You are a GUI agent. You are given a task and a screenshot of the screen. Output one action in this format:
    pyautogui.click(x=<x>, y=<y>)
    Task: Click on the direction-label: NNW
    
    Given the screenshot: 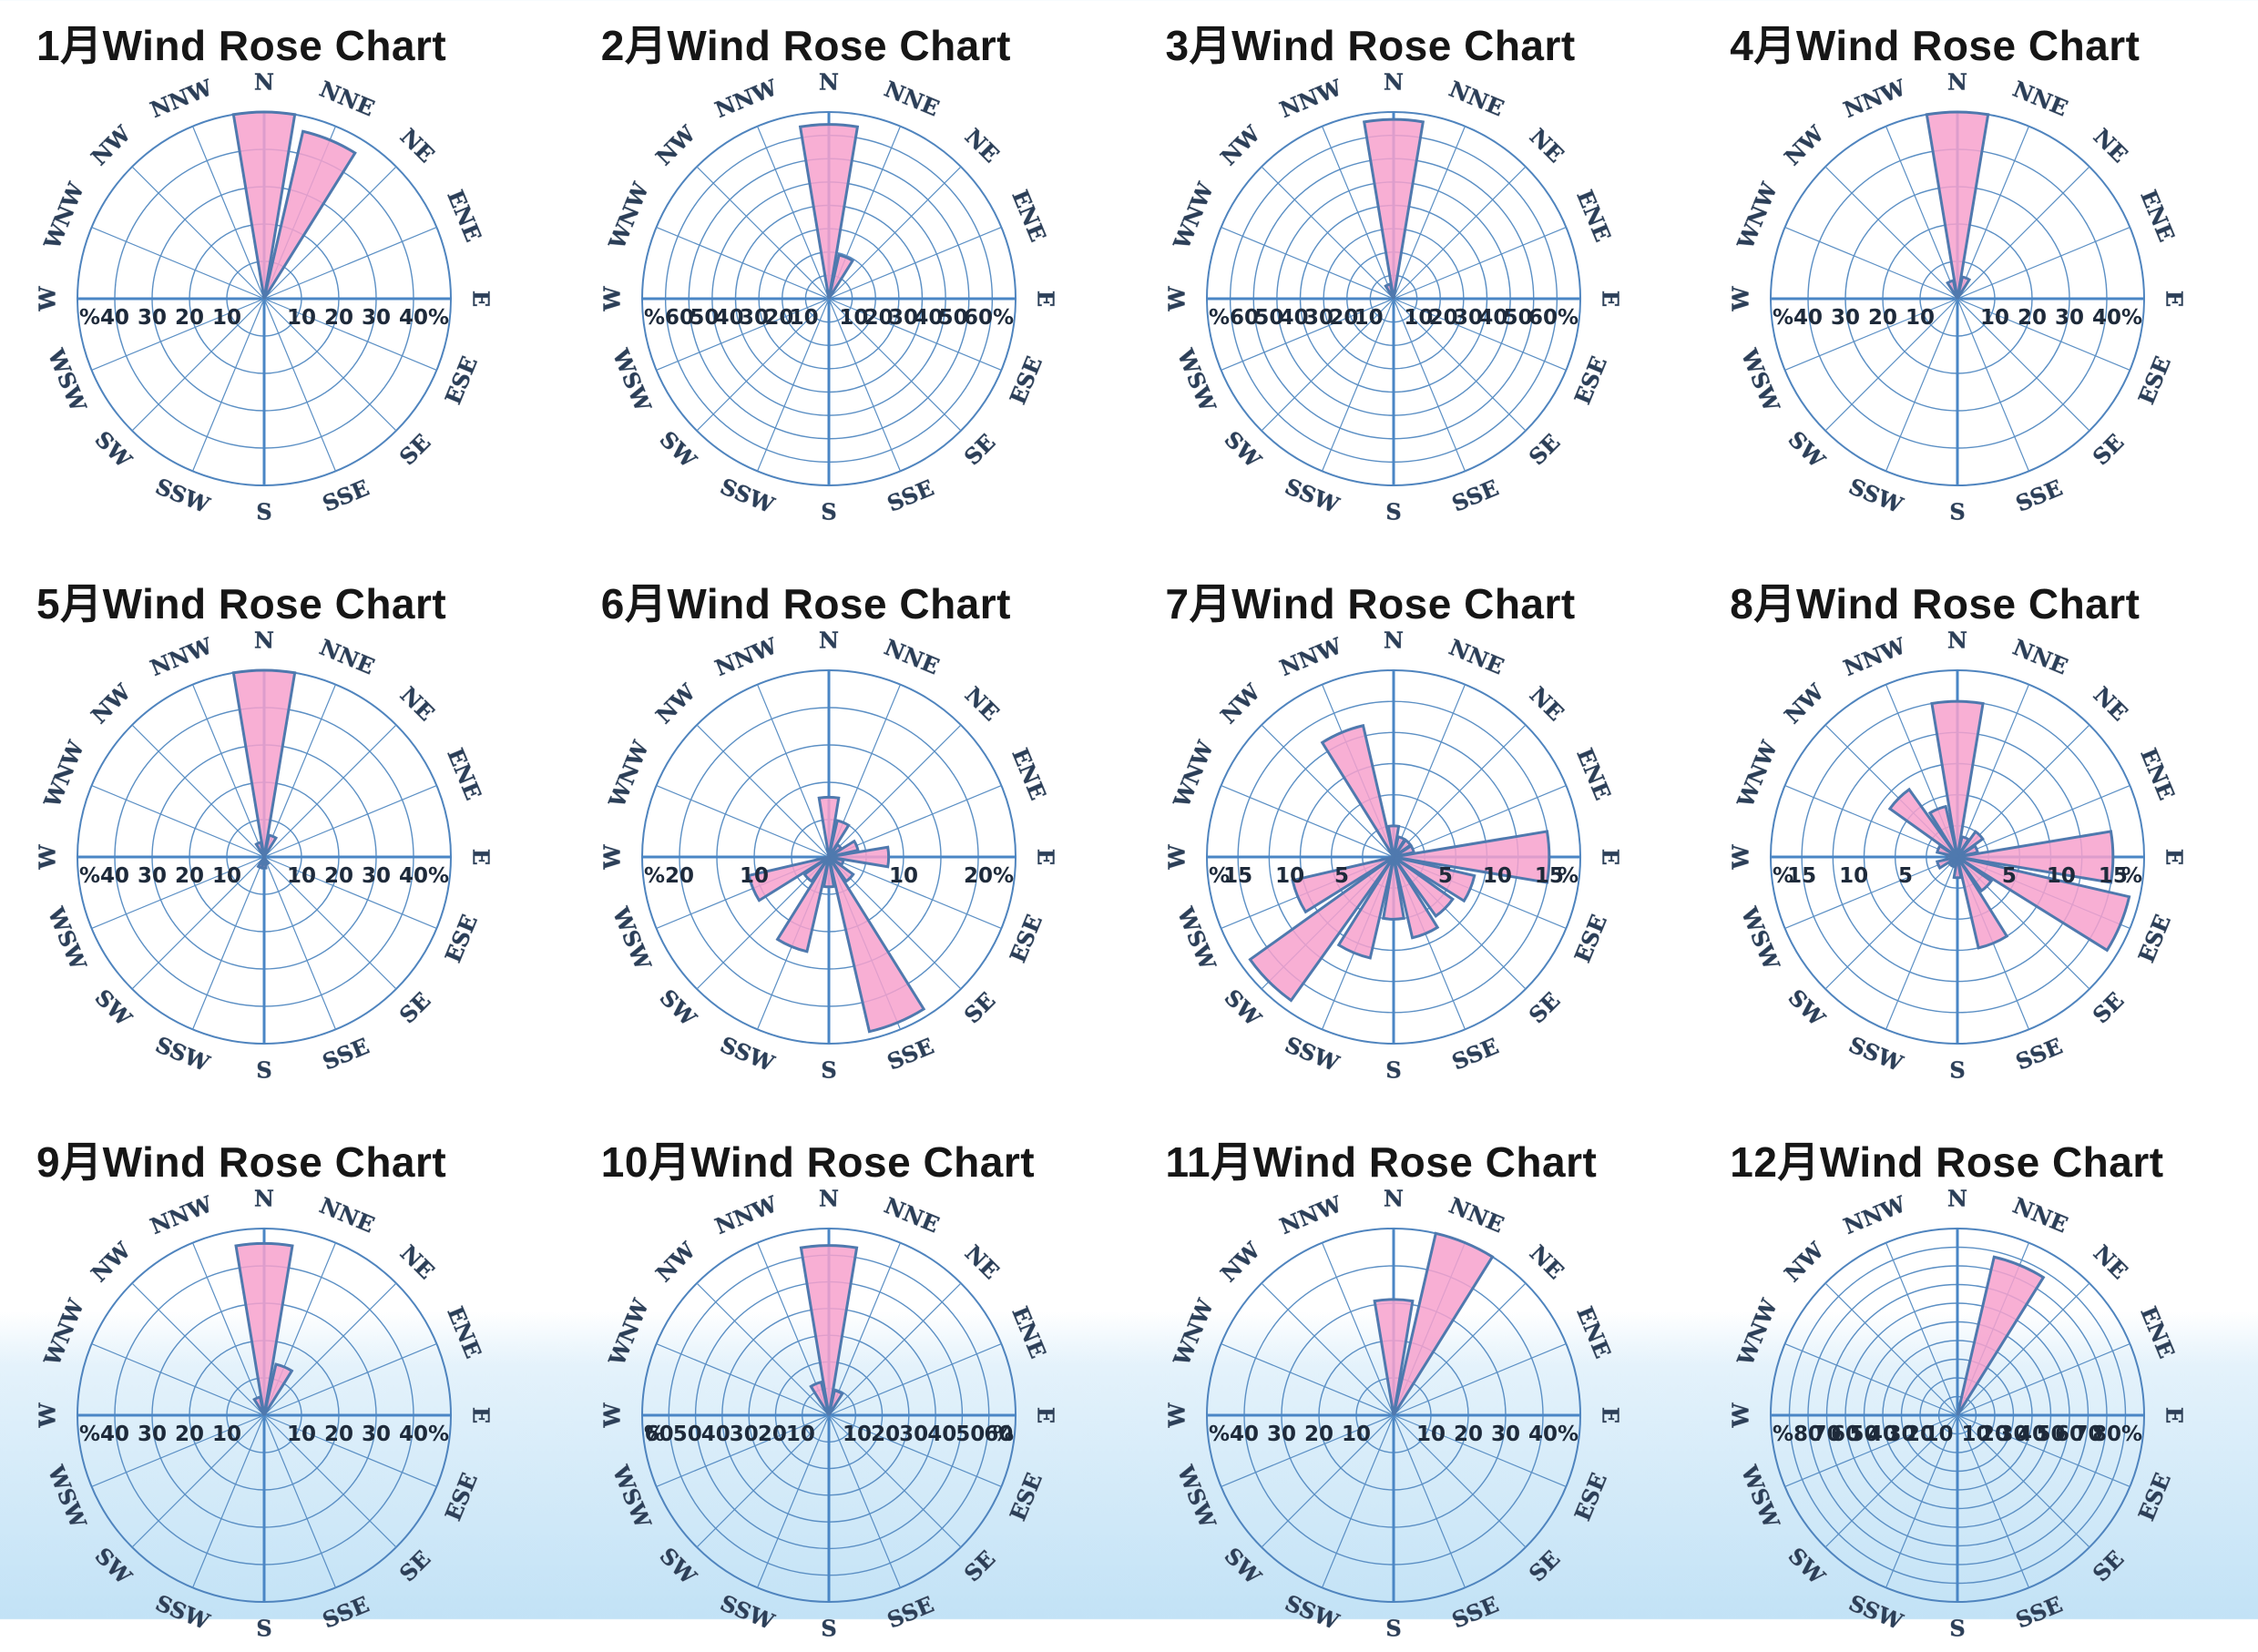 What is the action you would take?
    pyautogui.click(x=1310, y=98)
    